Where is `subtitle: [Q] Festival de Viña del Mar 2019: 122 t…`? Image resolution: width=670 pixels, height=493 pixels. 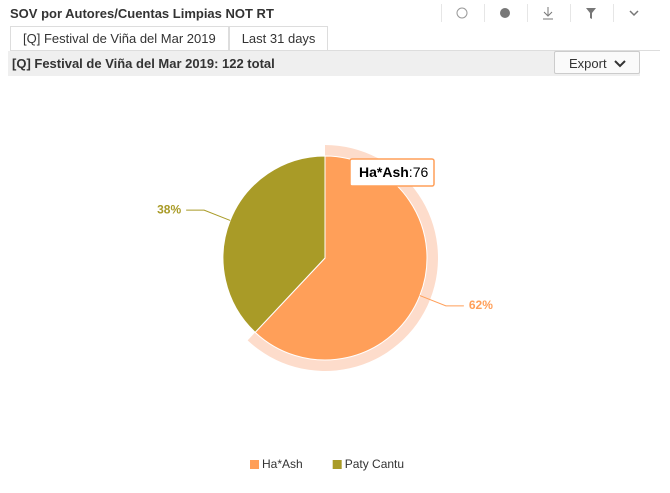 subtitle: [Q] Festival de Viña del Mar 2019: 122 t… is located at coordinates (143, 63).